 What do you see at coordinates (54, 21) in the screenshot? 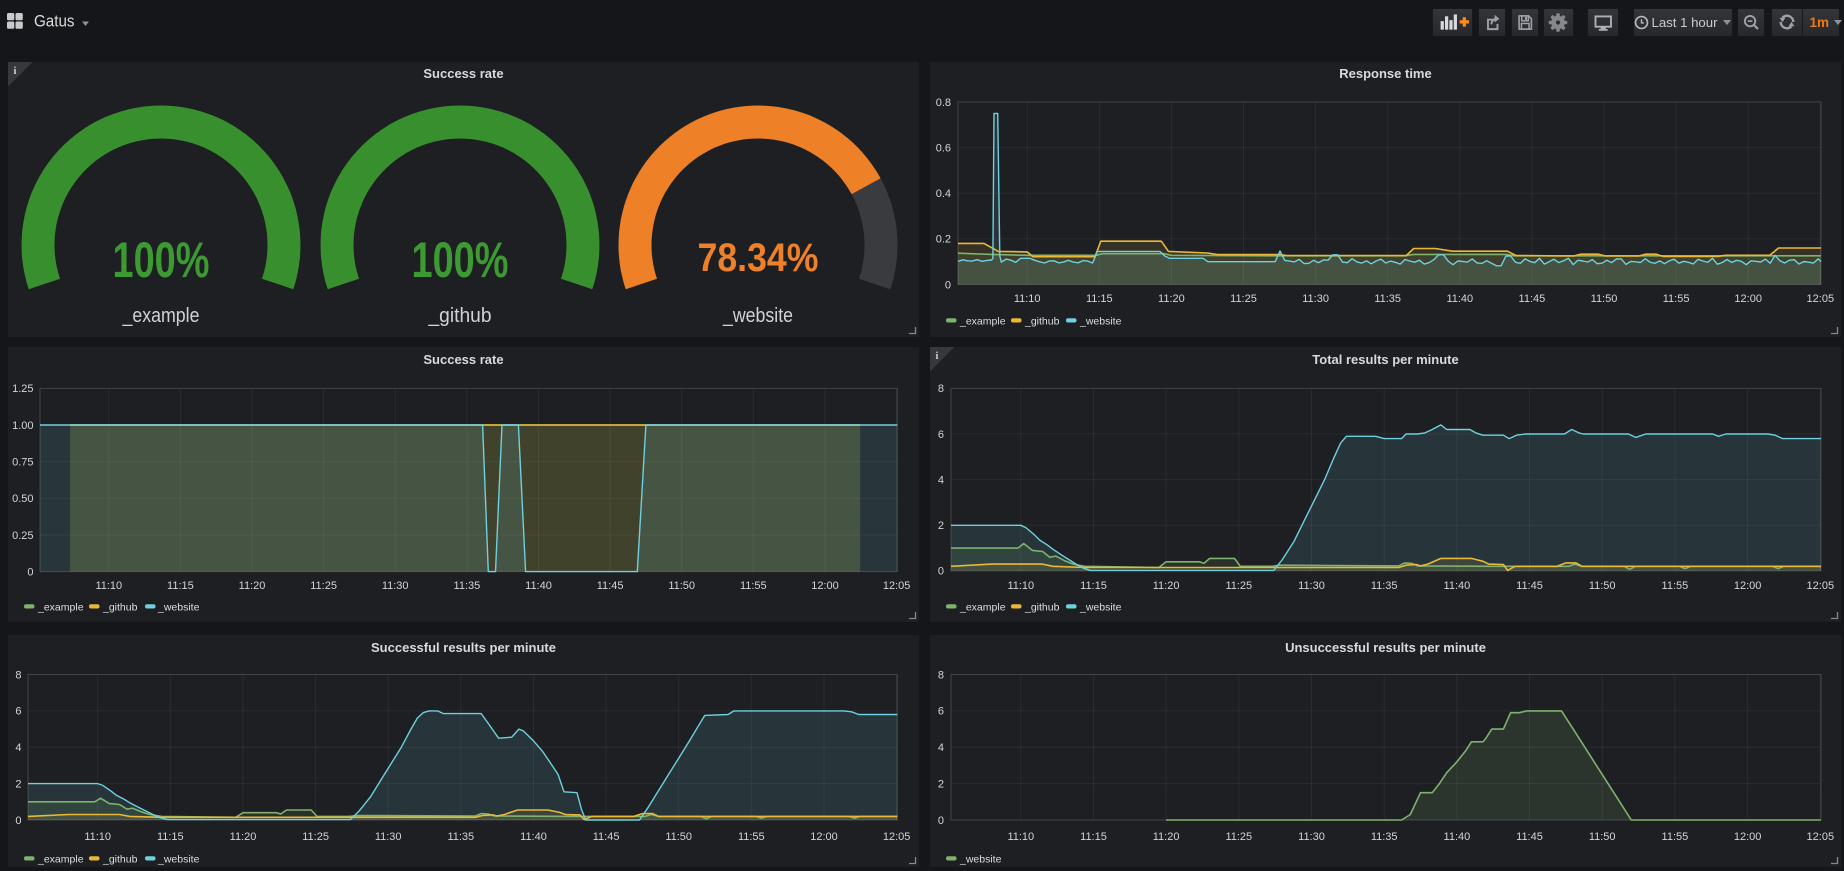
I see `svg-text: Gatus` at bounding box center [54, 21].